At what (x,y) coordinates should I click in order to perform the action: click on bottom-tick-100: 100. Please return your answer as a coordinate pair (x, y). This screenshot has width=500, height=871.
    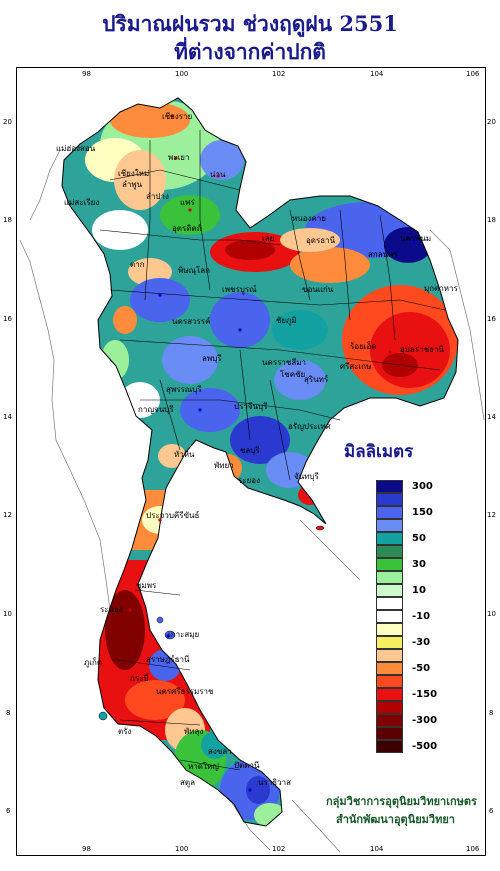
    Looking at the image, I should click on (182, 849).